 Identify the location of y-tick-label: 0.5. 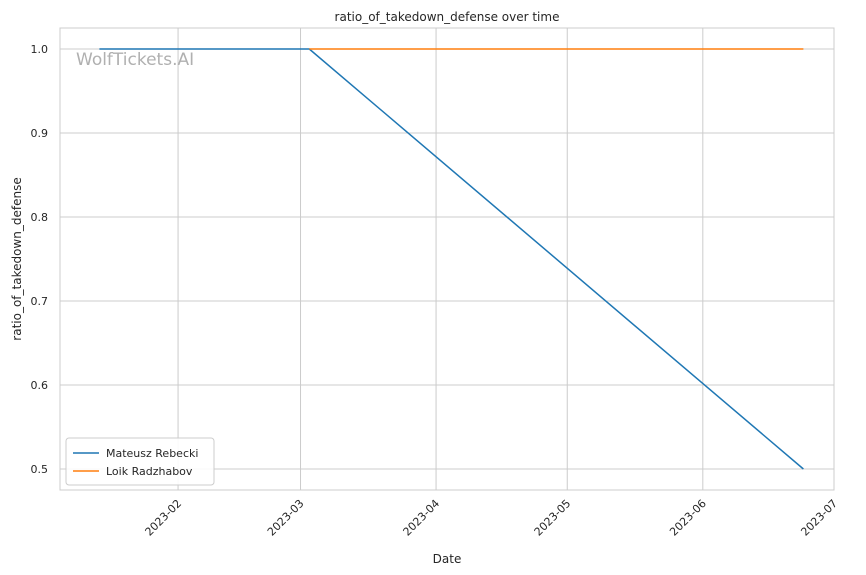
(40, 469).